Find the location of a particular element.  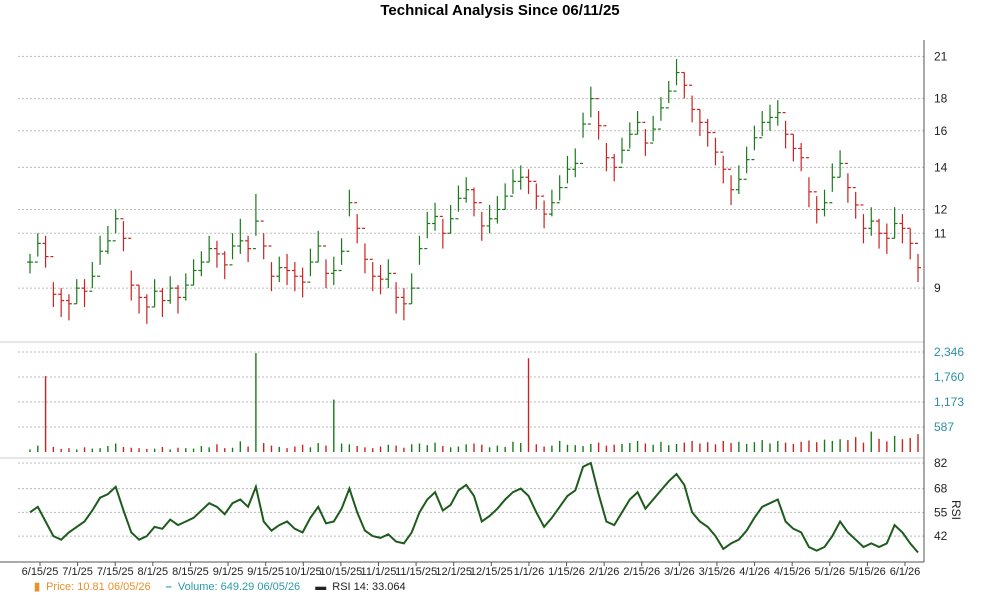

date-tick-label: 3/15/26 is located at coordinates (717, 572).